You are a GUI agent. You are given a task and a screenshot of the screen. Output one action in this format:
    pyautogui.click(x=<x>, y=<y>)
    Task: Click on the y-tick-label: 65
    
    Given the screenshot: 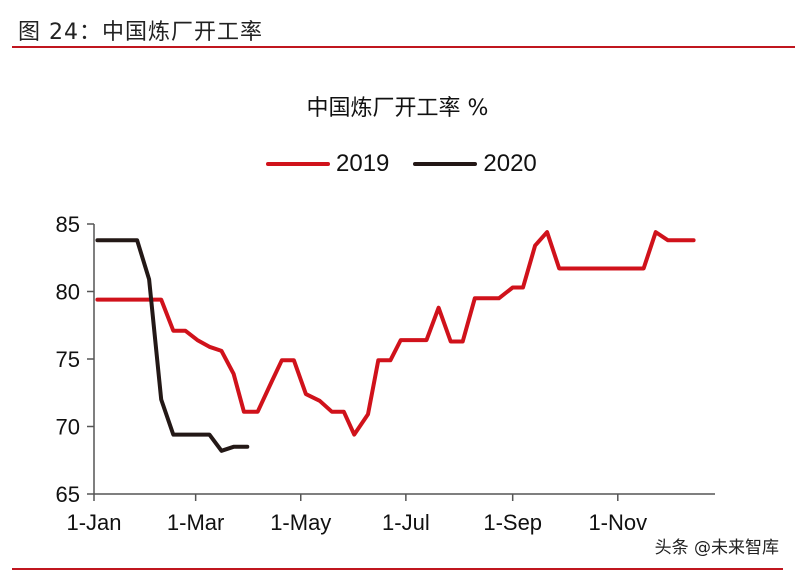 What is the action you would take?
    pyautogui.click(x=68, y=494)
    